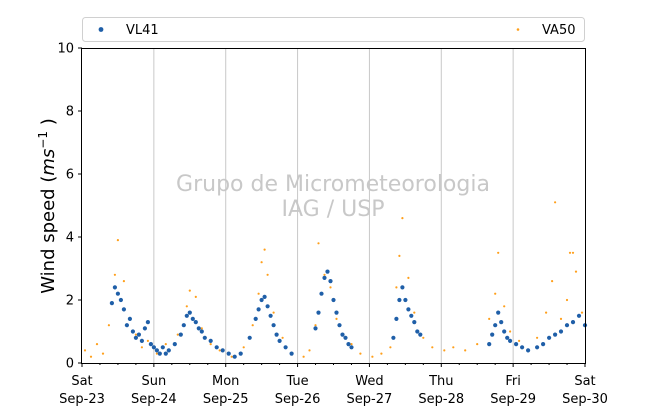 This screenshot has height=413, width=650. I want to click on y-axis-label: Wind speed (ms−1 ), so click(47, 205).